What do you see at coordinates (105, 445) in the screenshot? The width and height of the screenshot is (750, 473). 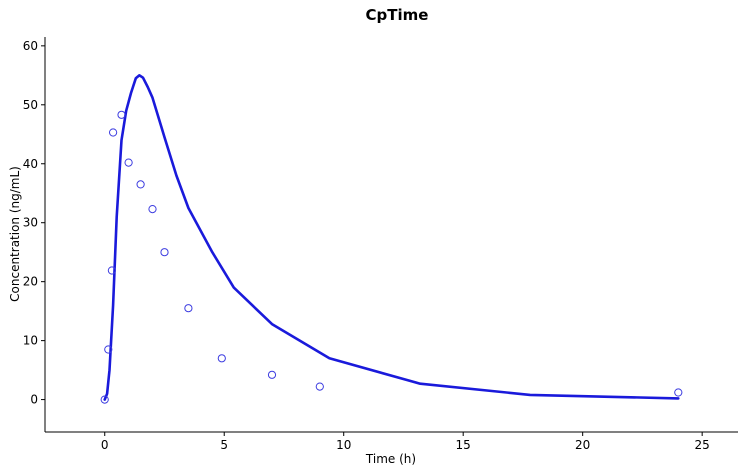 I see `x-tick-label: 0` at bounding box center [105, 445].